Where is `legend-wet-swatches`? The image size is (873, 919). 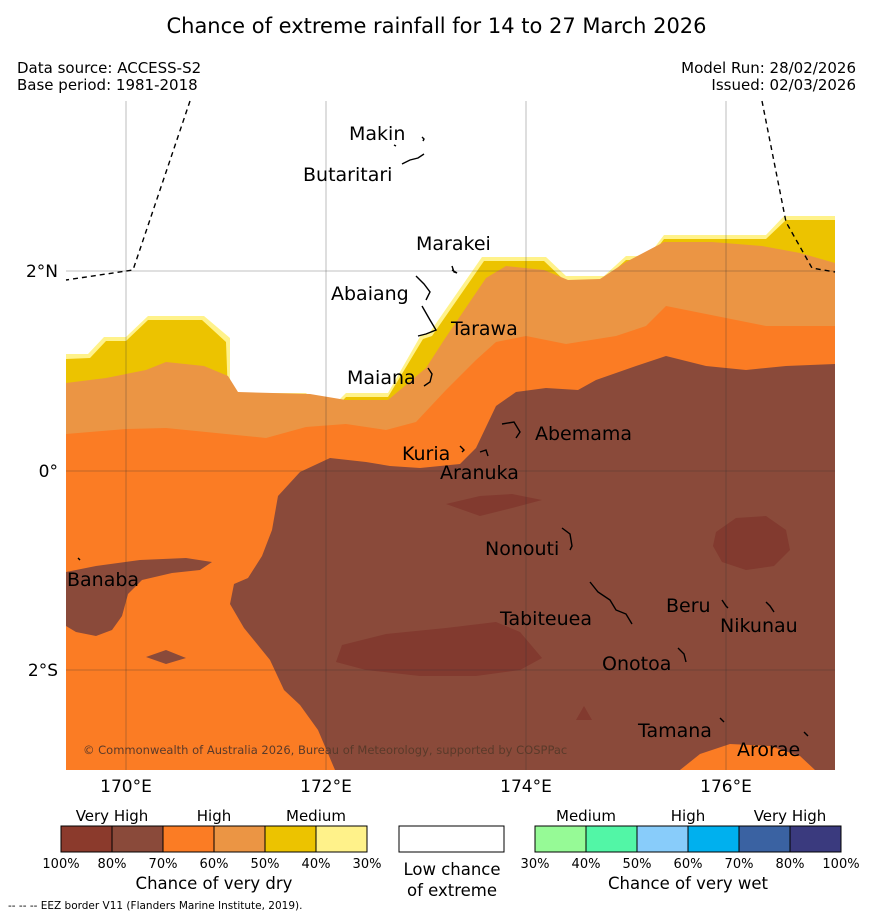 legend-wet-swatches is located at coordinates (688, 839).